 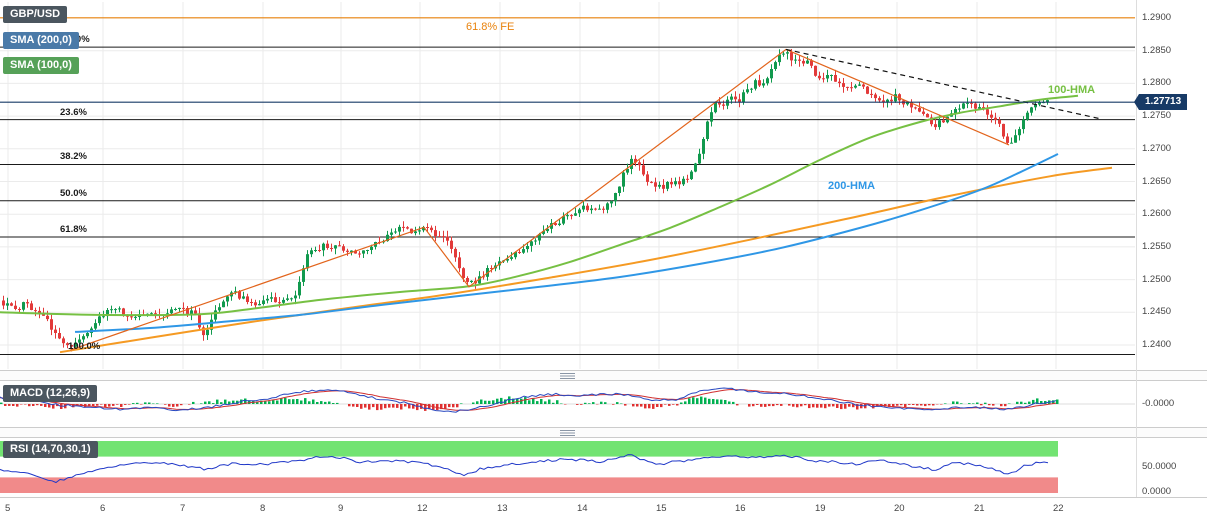 What do you see at coordinates (603, 432) in the screenshot?
I see `rsi-panel-splitter` at bounding box center [603, 432].